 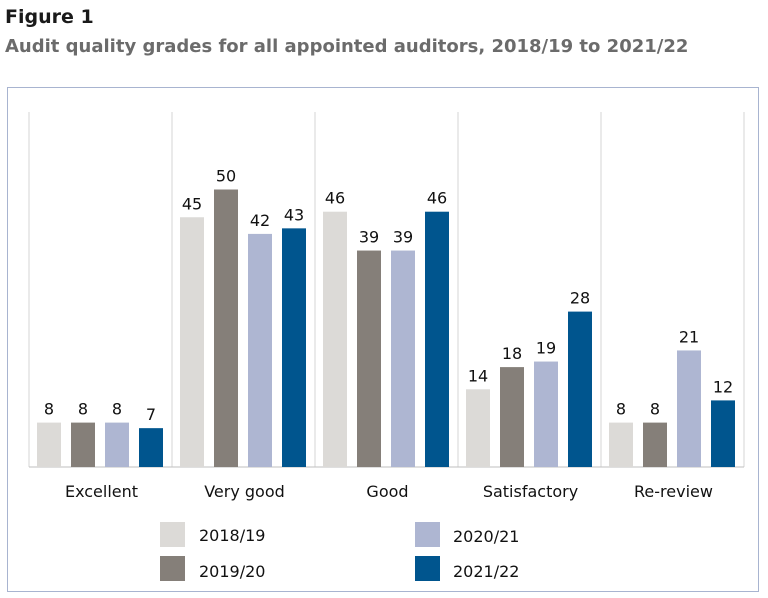 I want to click on legend-label: 2020/21, so click(x=486, y=536).